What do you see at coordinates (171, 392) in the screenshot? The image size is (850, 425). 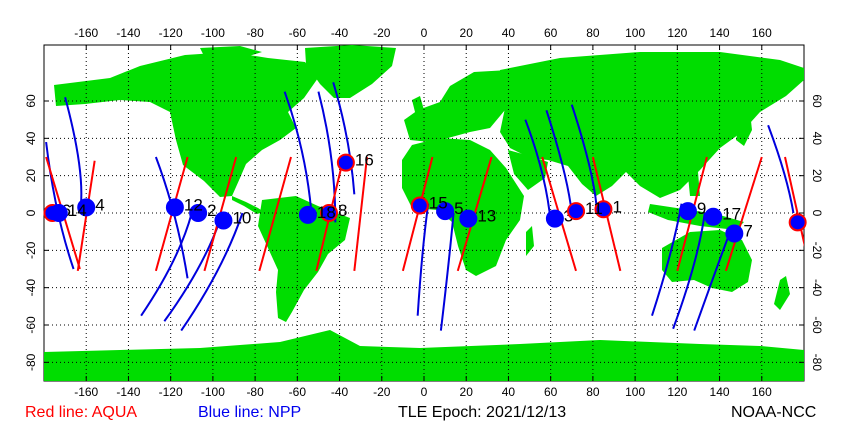 I see `lon-tick-label-bottom: -120` at bounding box center [171, 392].